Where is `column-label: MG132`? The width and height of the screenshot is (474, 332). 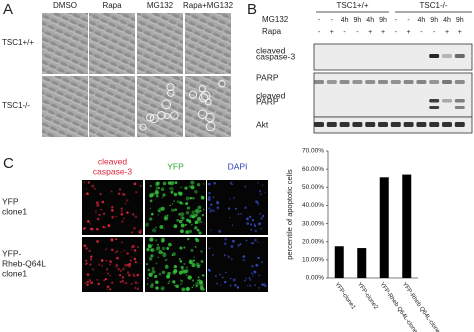
column-label: MG132 is located at coordinates (160, 5).